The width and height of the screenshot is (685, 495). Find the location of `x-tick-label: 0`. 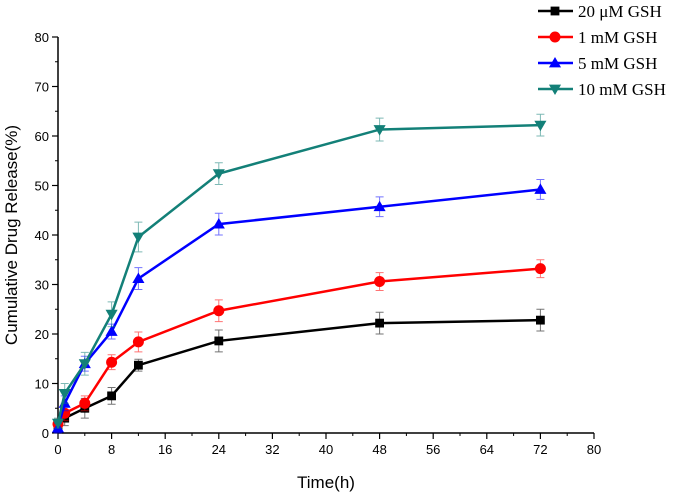

x-tick-label: 0 is located at coordinates (57, 449).